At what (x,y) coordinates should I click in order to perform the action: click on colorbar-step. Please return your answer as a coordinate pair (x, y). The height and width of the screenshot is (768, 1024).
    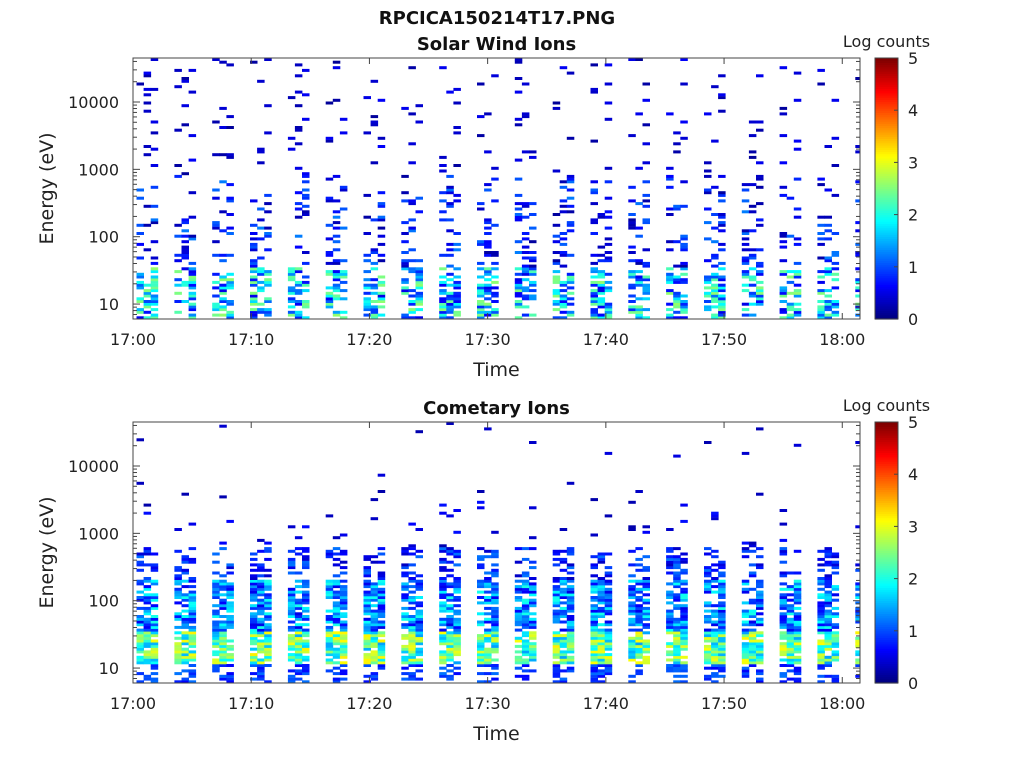
    Looking at the image, I should click on (886, 491).